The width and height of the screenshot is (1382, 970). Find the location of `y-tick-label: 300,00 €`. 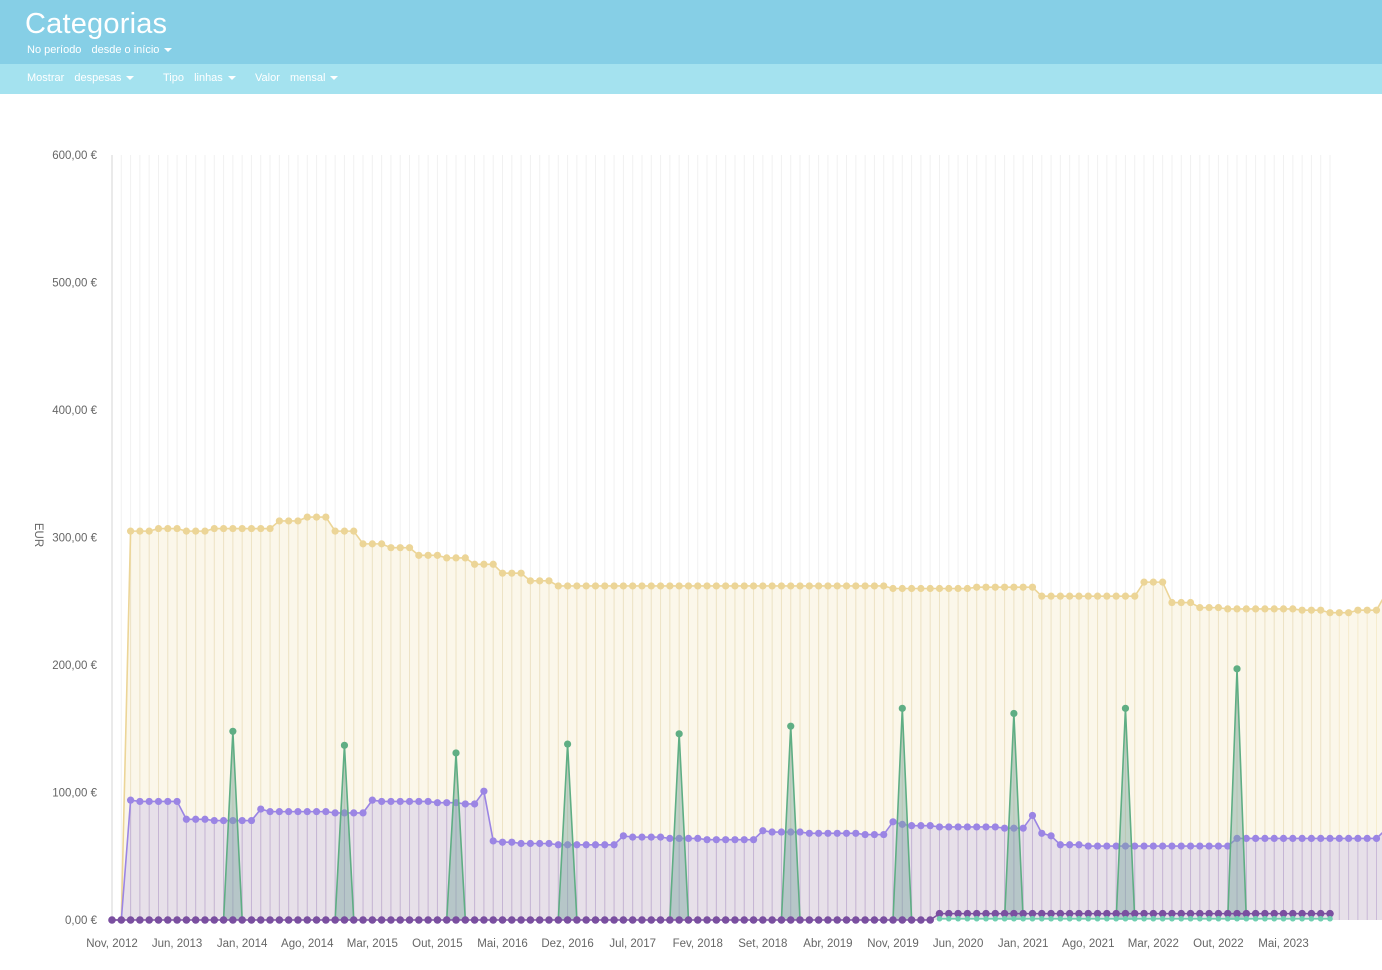

y-tick-label: 300,00 € is located at coordinates (74, 539).